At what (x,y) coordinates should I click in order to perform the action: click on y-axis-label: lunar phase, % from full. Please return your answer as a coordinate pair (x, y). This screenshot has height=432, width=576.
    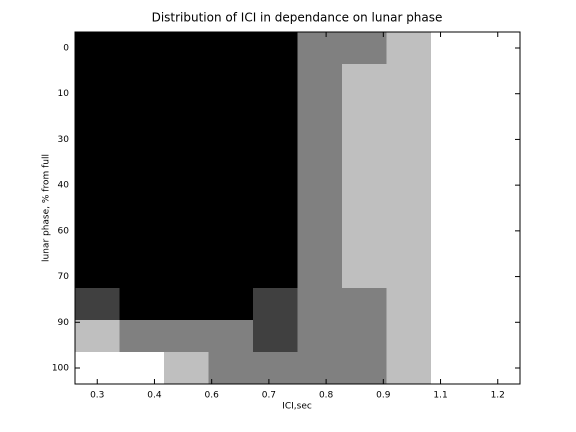
    Looking at the image, I should click on (47, 208).